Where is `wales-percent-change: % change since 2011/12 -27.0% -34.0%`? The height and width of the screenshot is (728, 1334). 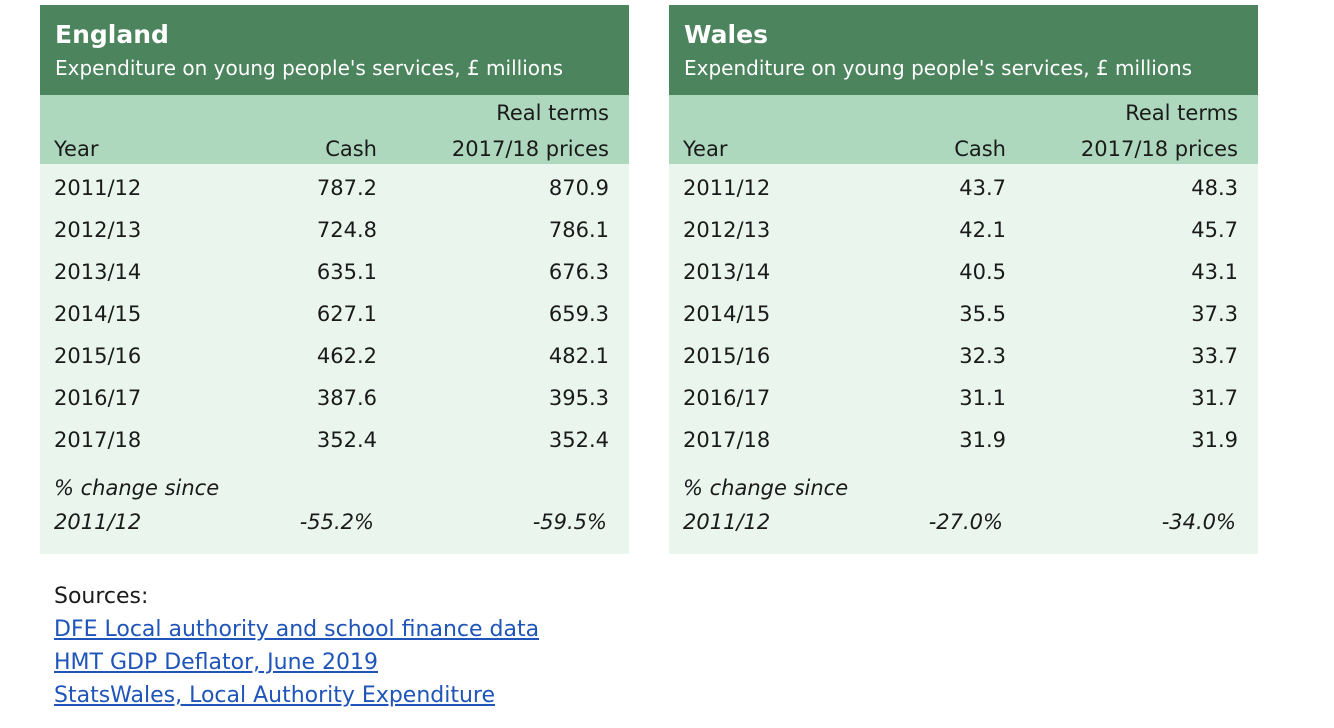
wales-percent-change: % change since 2011/12 -27.0% -34.0% is located at coordinates (963, 509).